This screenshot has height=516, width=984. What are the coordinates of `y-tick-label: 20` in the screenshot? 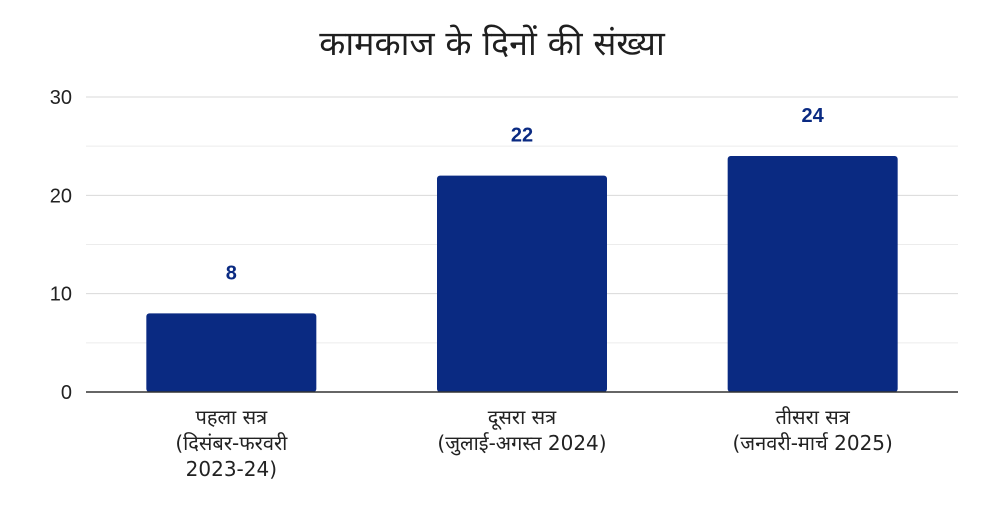 It's located at (61, 196).